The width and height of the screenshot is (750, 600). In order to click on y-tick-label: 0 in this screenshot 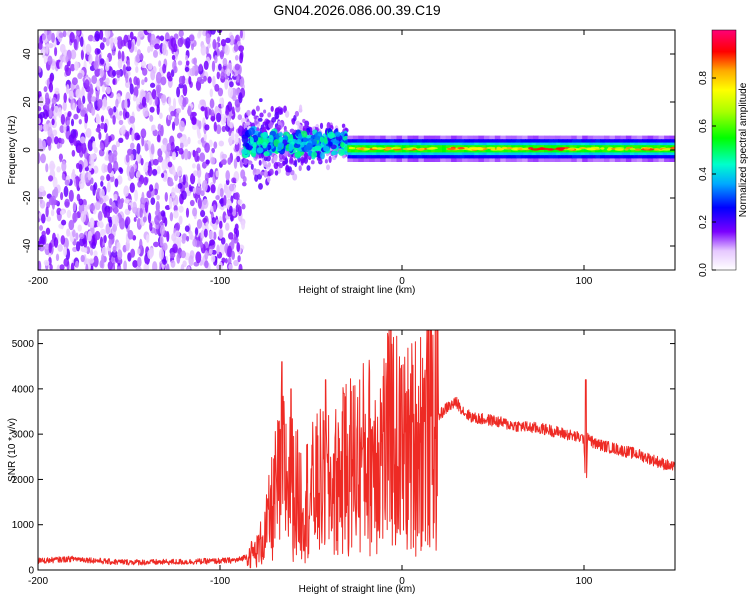, I will do `click(31, 571)`.